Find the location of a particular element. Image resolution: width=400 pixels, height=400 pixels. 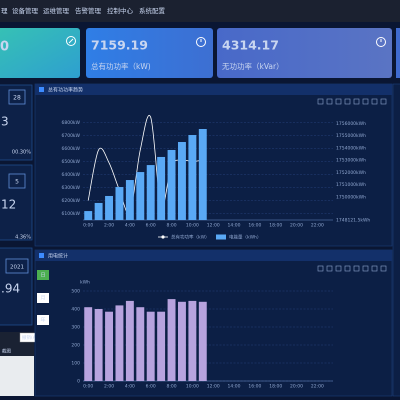

side-value: 12 is located at coordinates (8, 205).